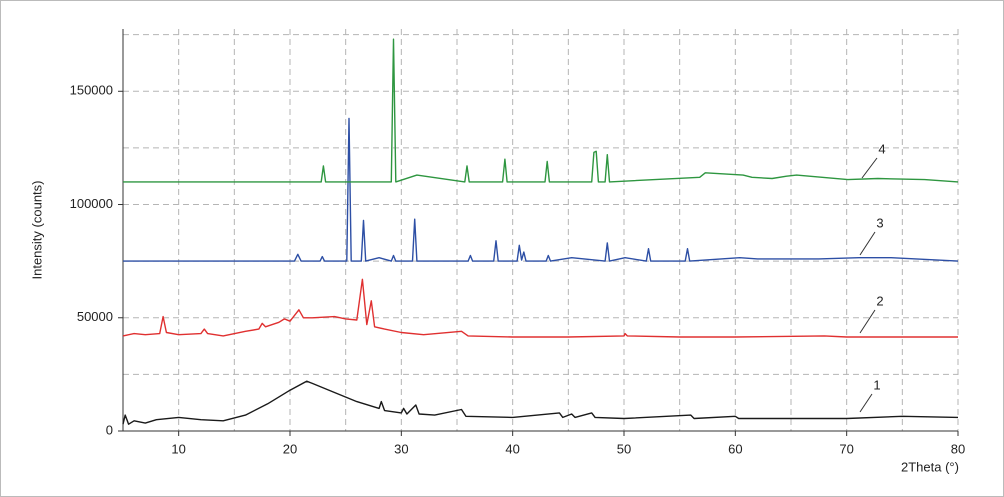 The height and width of the screenshot is (497, 1004). Describe the element at coordinates (36, 230) in the screenshot. I see `y-axis-title: Intensity (counts)` at that location.